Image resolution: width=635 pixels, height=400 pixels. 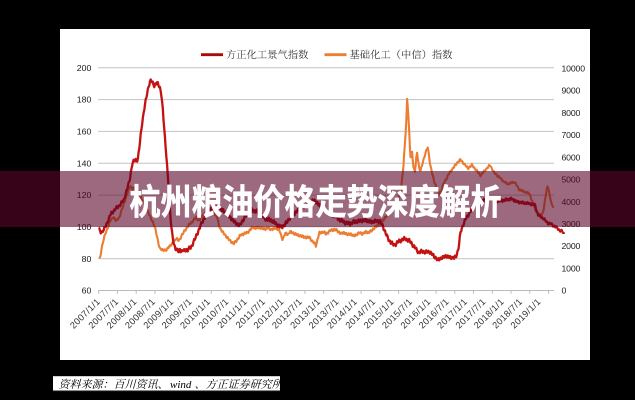 I want to click on svg-text: 1000, so click(x=571, y=268).